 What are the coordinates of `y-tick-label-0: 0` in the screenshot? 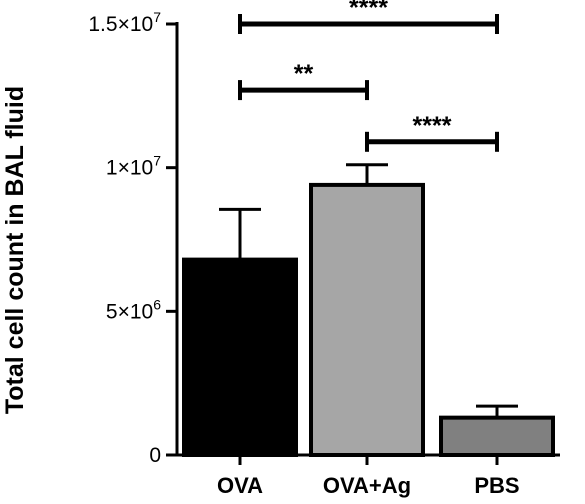 It's located at (155, 455).